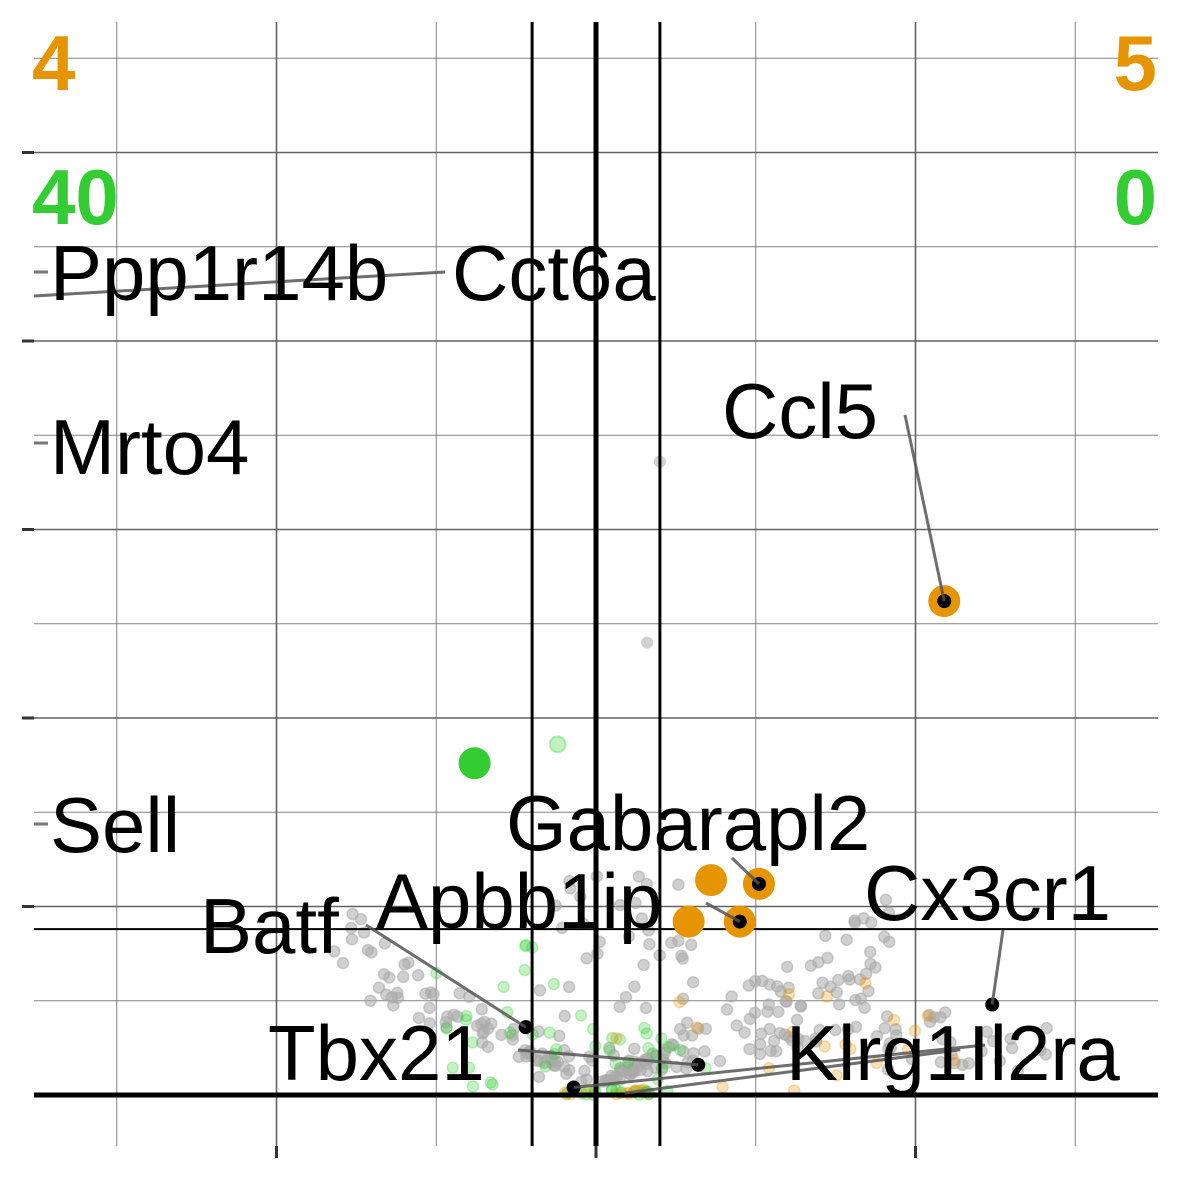 The height and width of the screenshot is (1181, 1181). Describe the element at coordinates (376, 1053) in the screenshot. I see `gene-label-tbx21: Tbx21` at that location.